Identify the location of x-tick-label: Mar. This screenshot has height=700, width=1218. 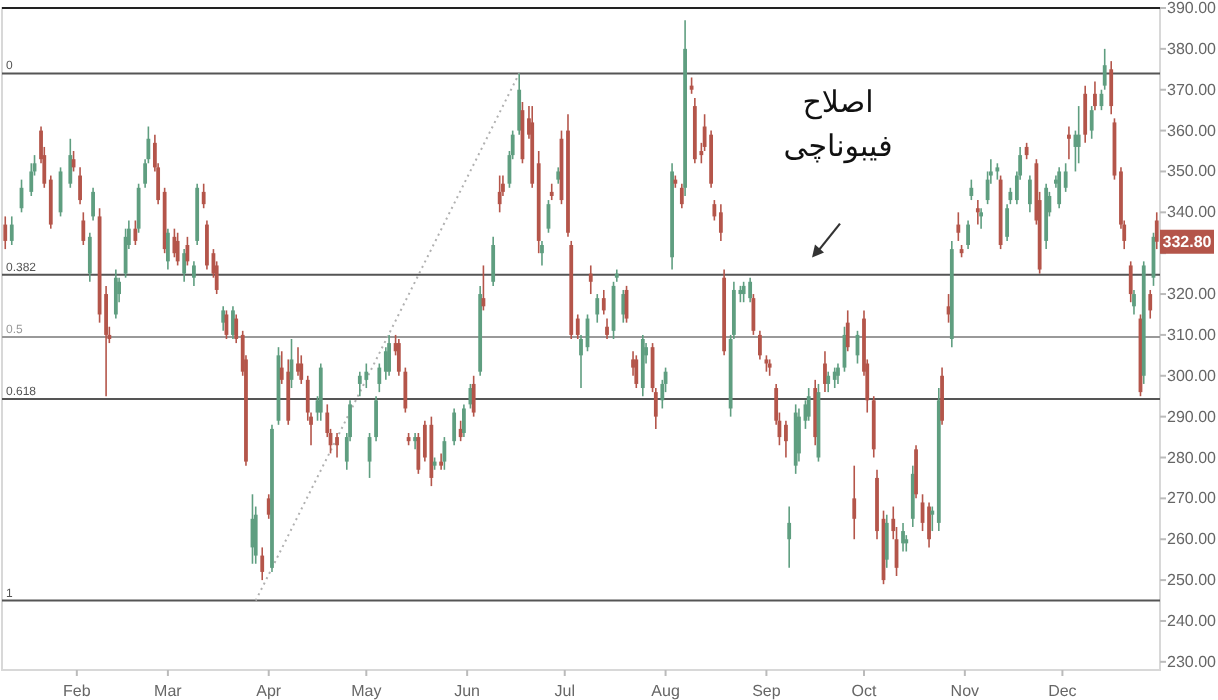
(168, 691).